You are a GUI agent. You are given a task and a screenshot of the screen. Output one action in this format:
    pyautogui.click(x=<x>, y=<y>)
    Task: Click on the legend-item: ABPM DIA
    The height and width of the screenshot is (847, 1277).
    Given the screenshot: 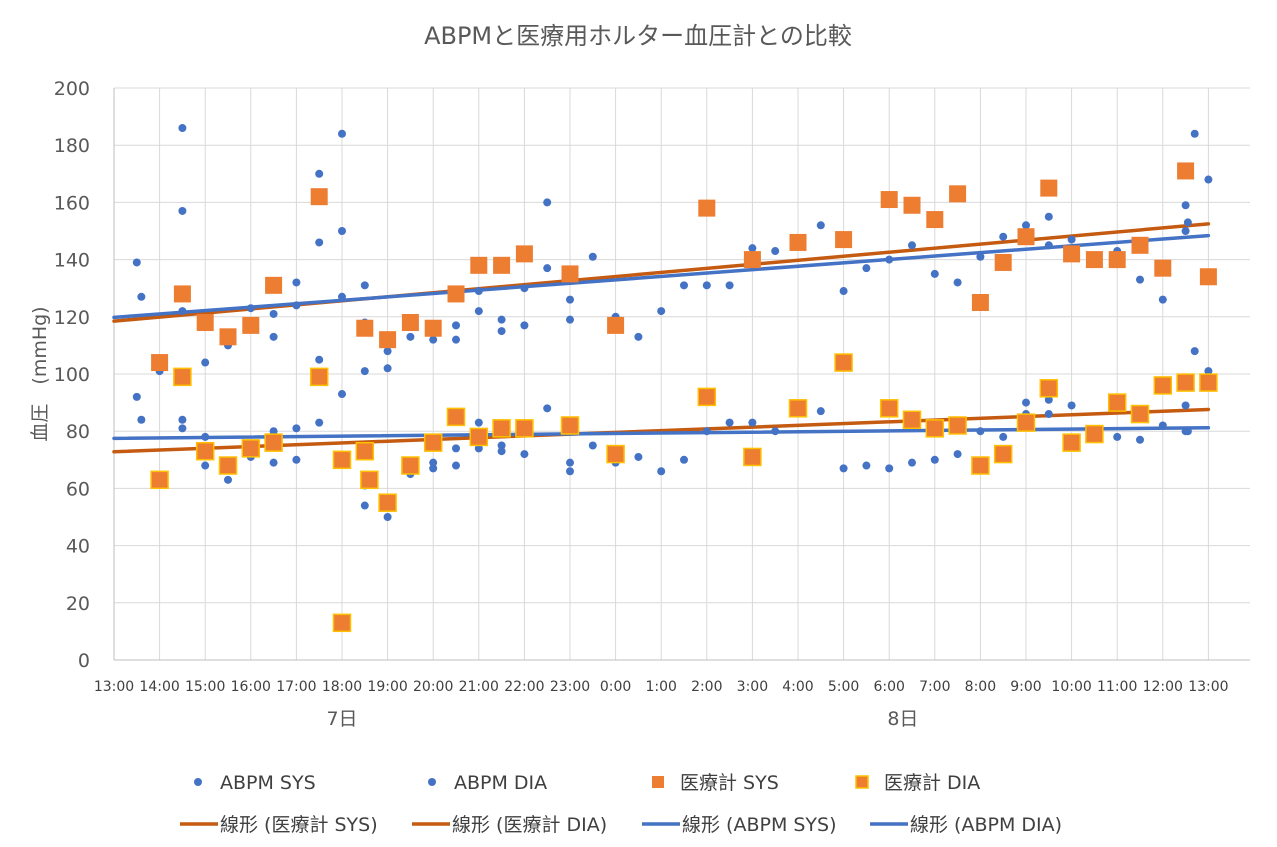 What is the action you would take?
    pyautogui.click(x=487, y=783)
    